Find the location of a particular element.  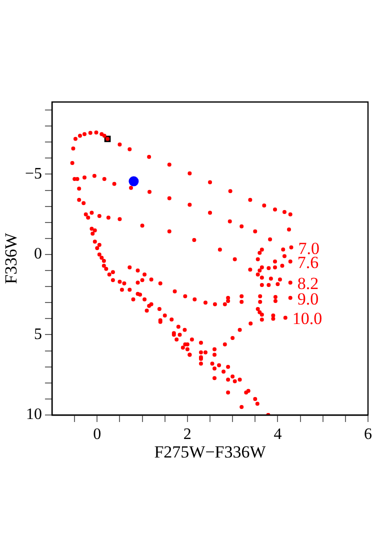

x-tick-label: 4 is located at coordinates (278, 434).